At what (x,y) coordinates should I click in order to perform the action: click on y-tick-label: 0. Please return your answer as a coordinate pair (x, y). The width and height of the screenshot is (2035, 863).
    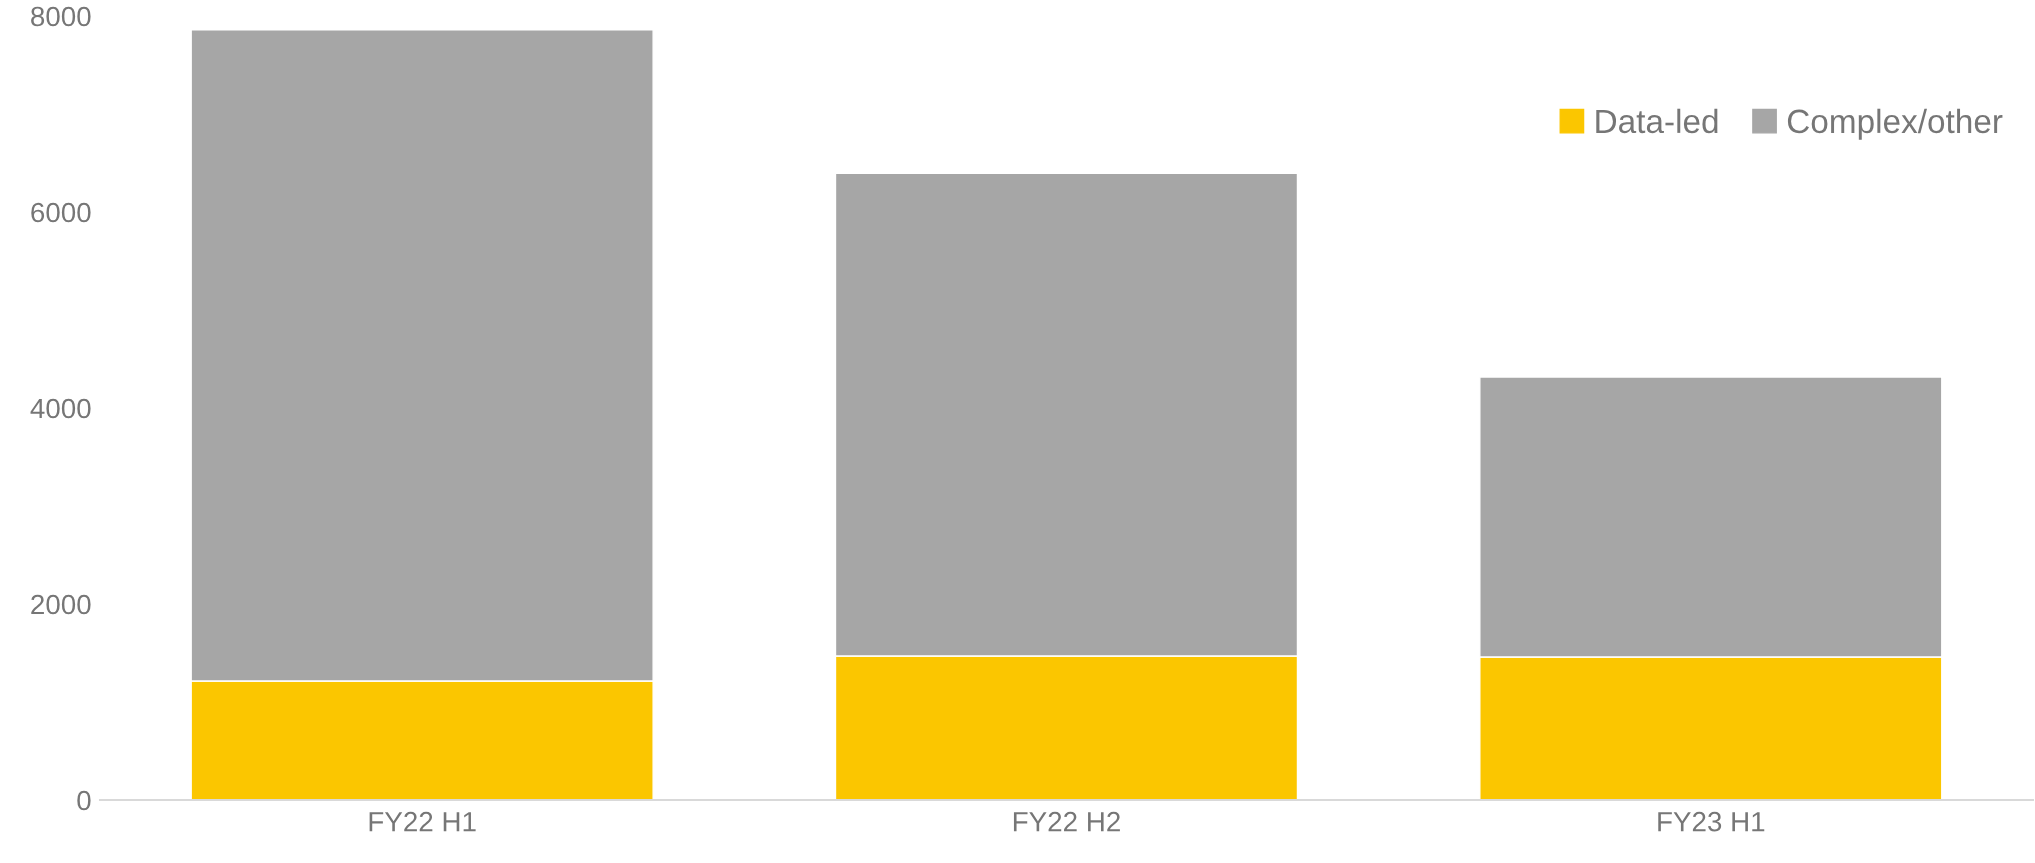
    Looking at the image, I should click on (84, 800).